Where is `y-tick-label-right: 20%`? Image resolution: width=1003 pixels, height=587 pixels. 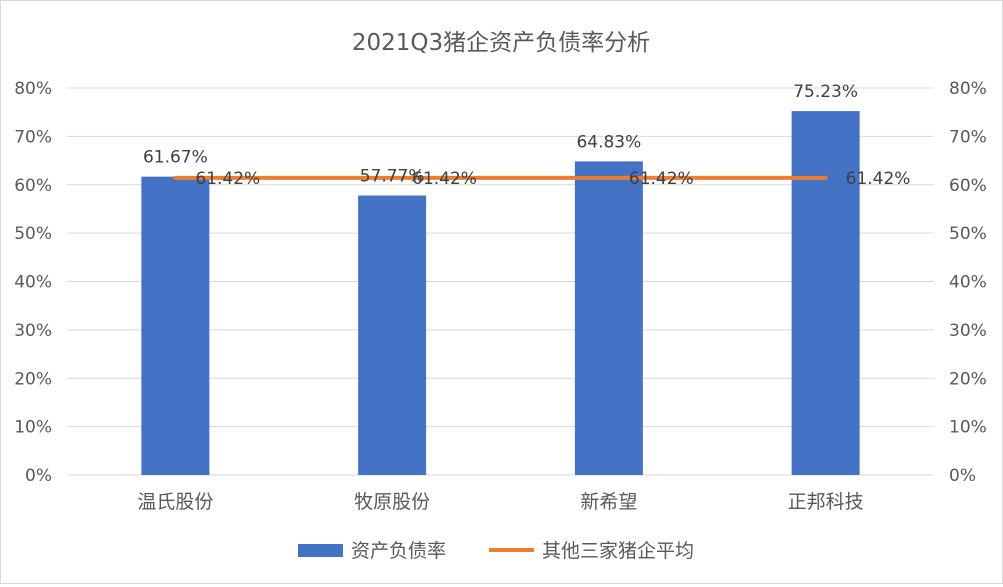 y-tick-label-right: 20% is located at coordinates (968, 379).